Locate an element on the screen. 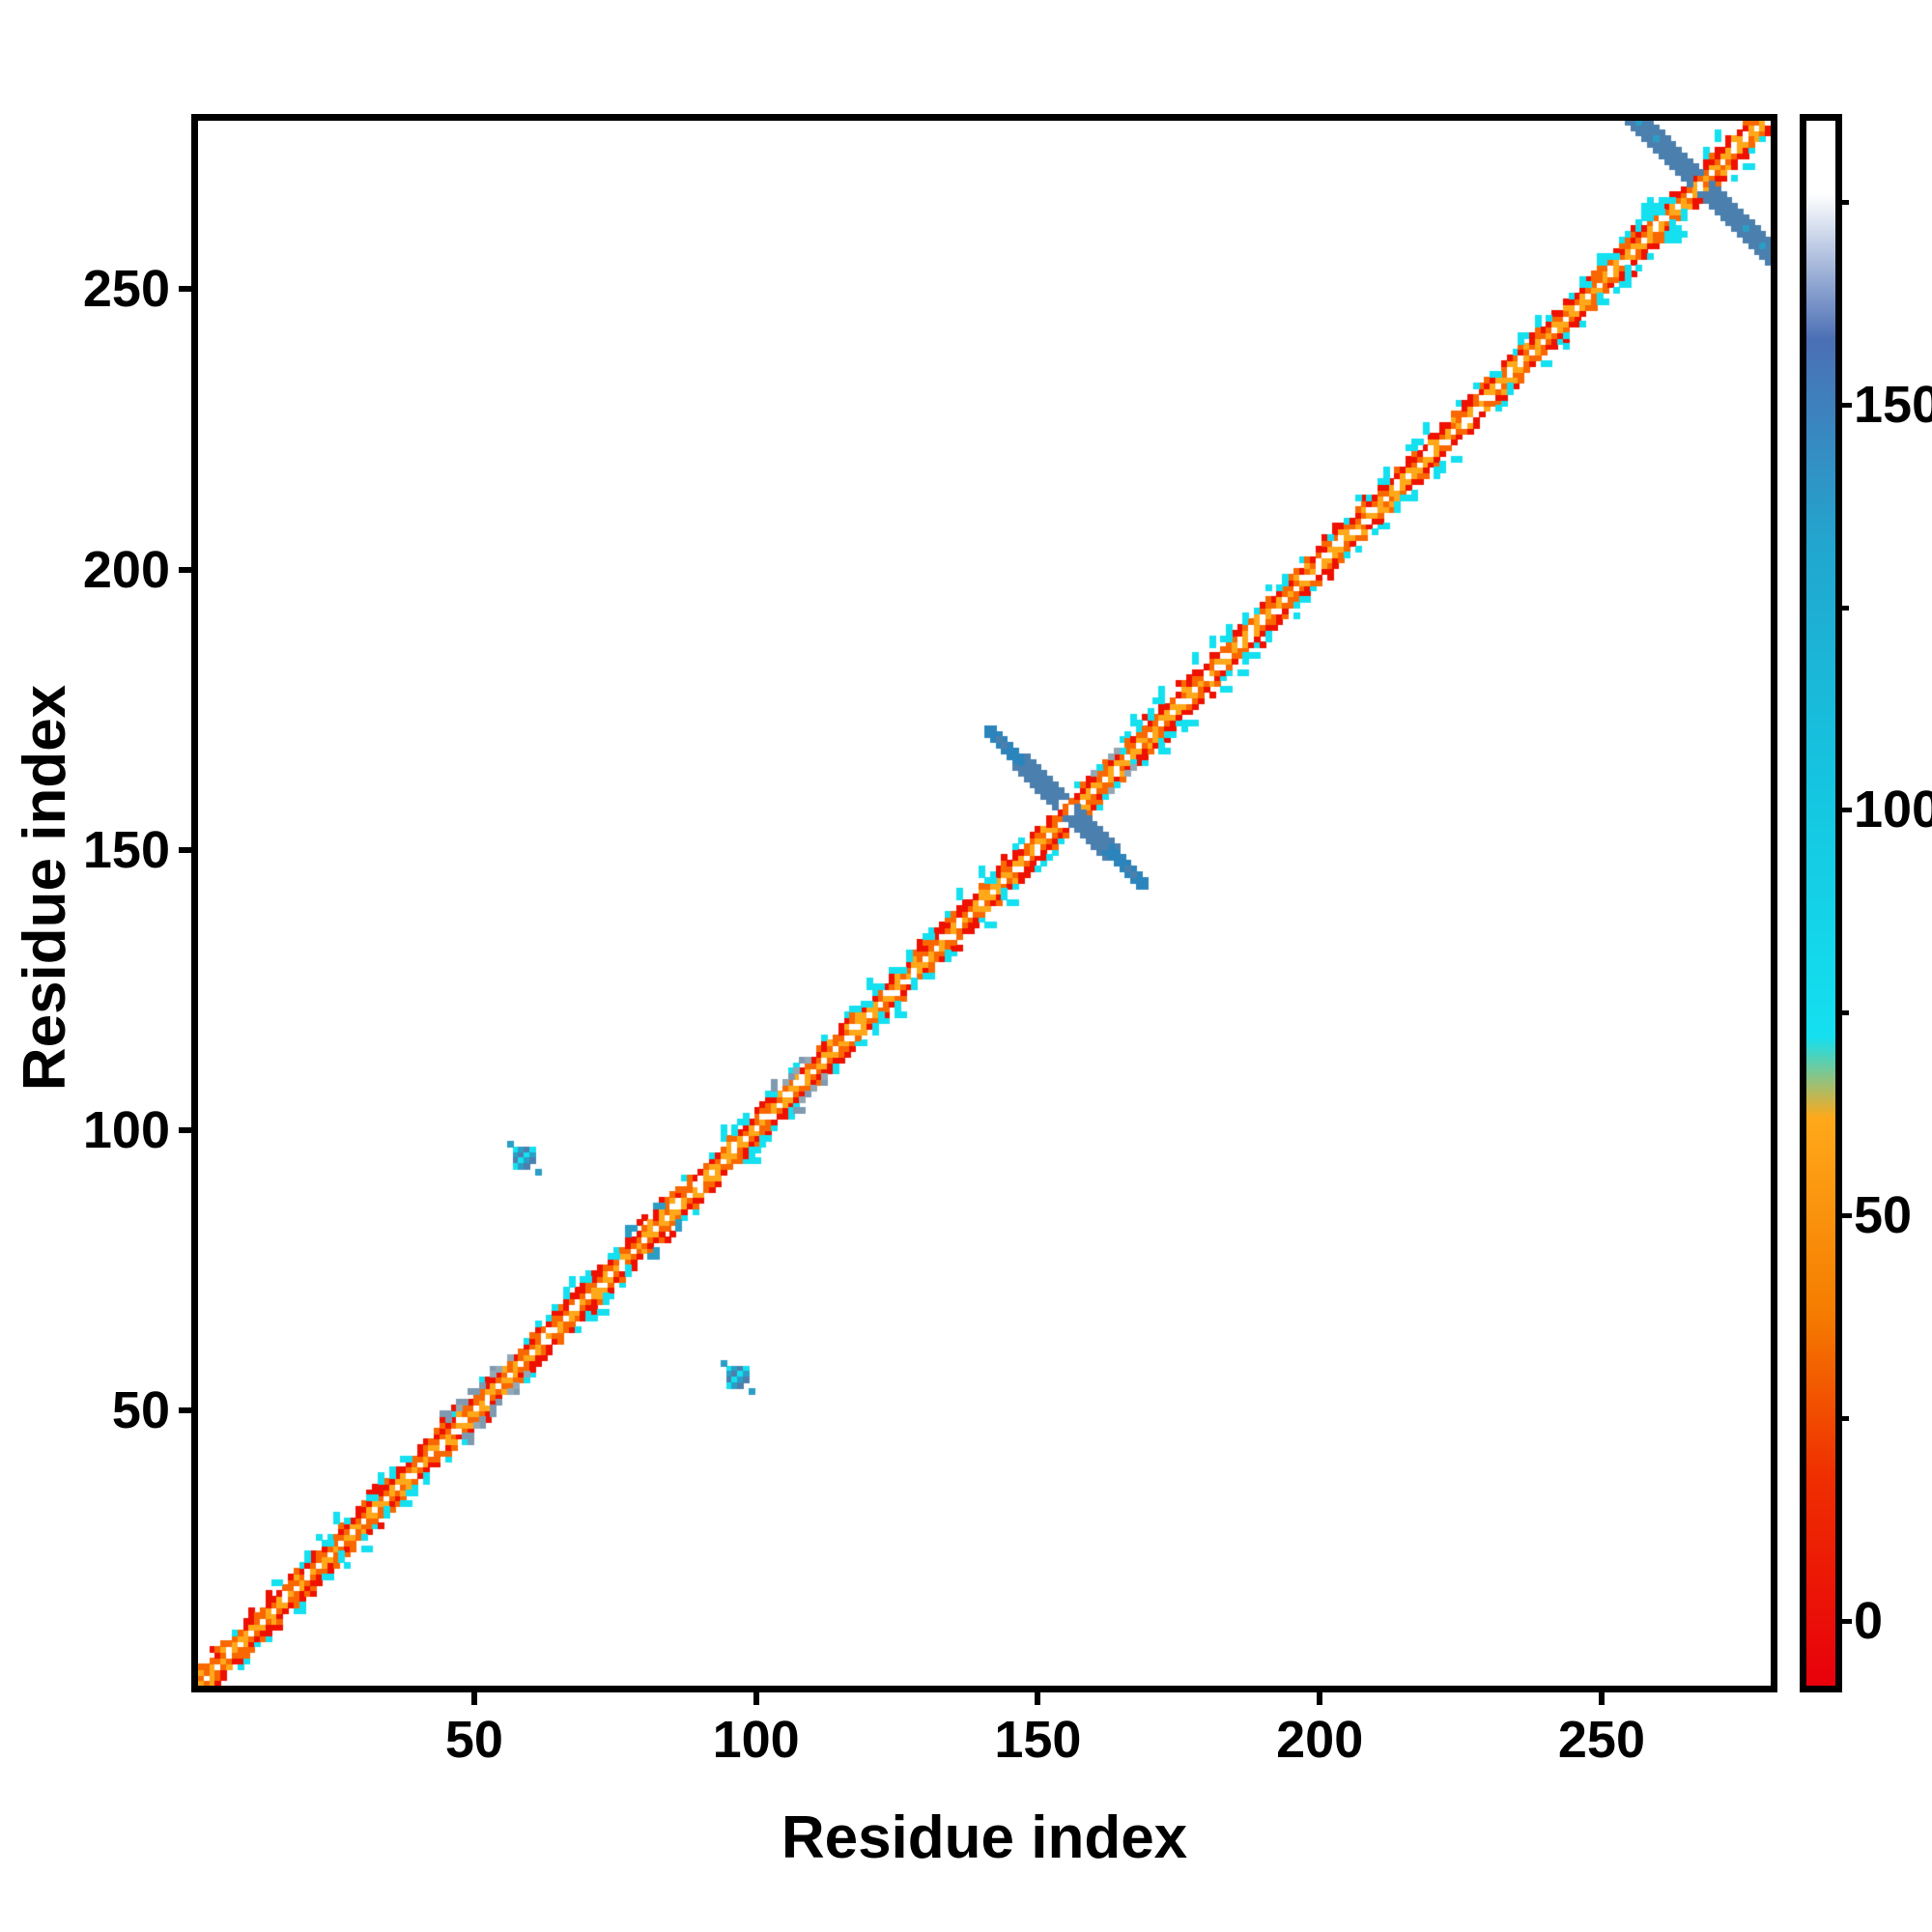 The height and width of the screenshot is (1932, 1932). x-axis-title: Residue index is located at coordinates (984, 1837).